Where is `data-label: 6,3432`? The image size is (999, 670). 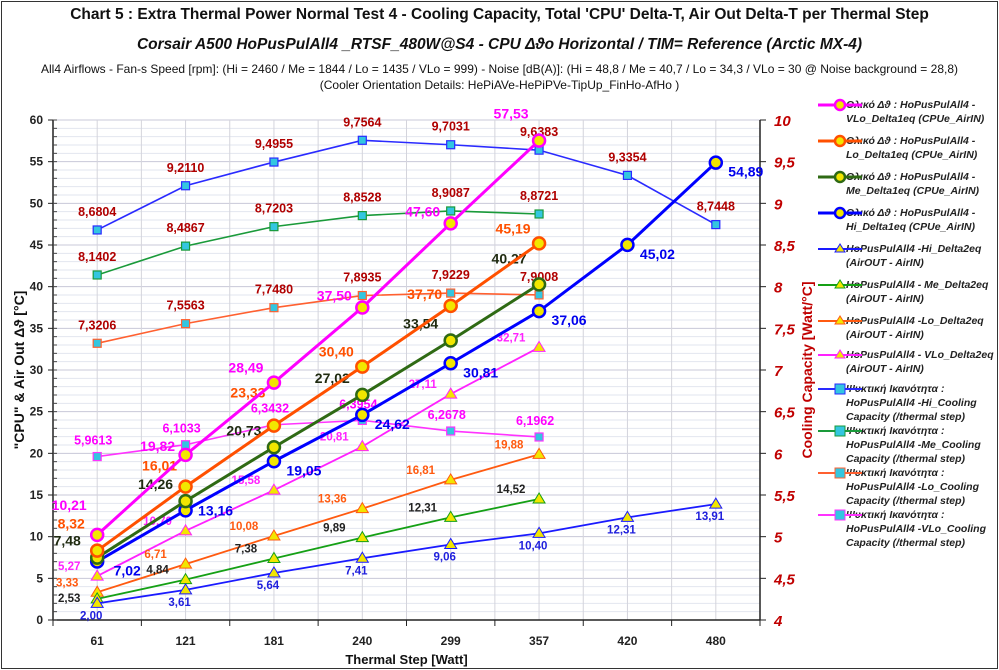 data-label: 6,3432 is located at coordinates (270, 409).